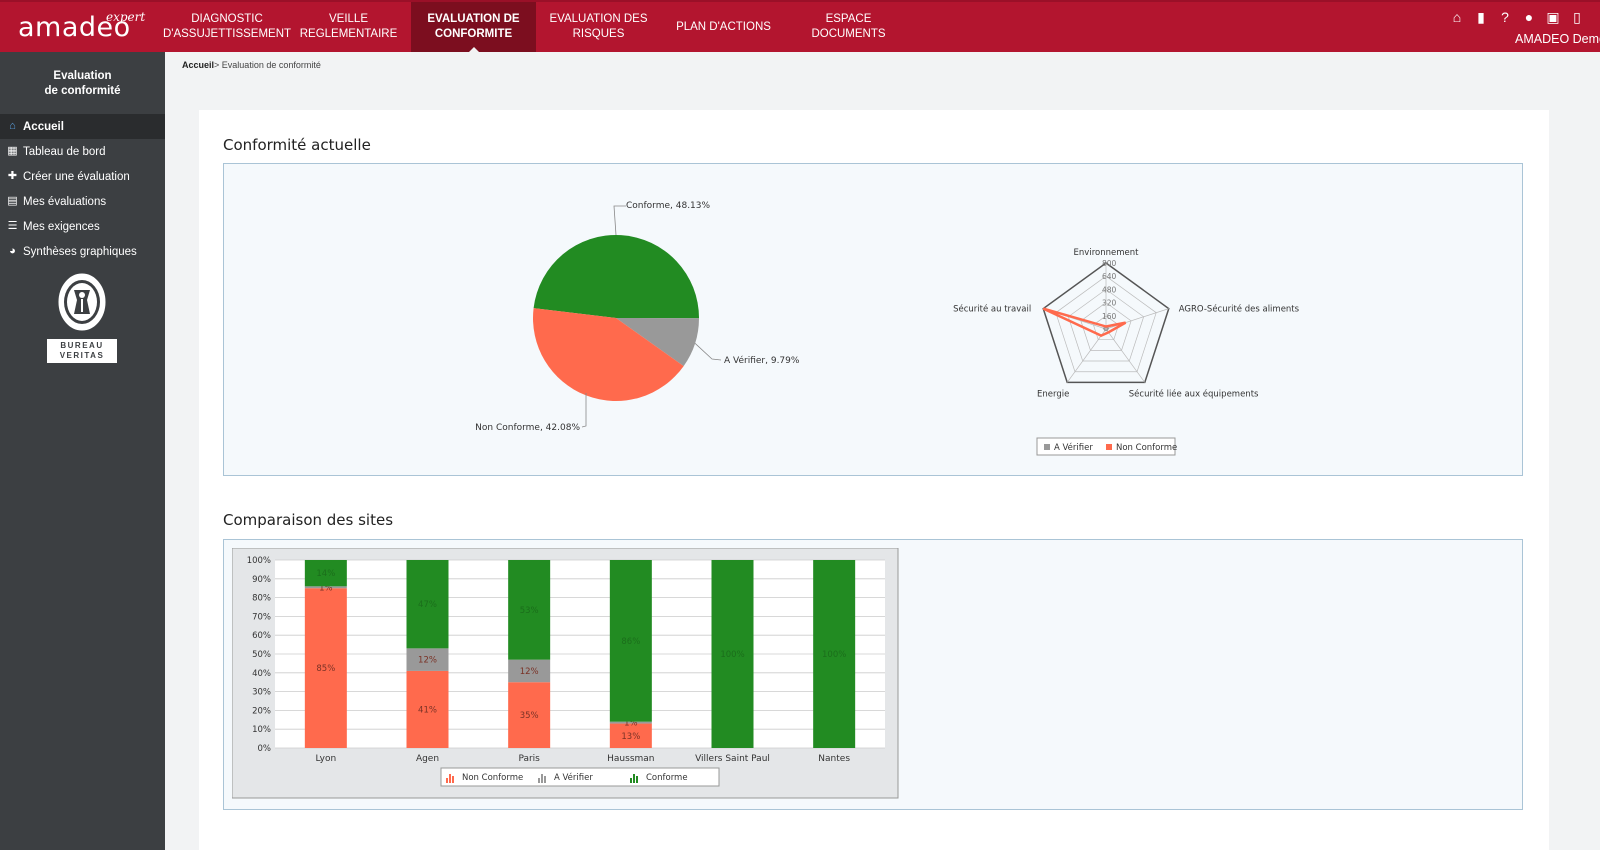 This screenshot has height=850, width=1600. I want to click on bar-category-5: Nantes, so click(834, 759).